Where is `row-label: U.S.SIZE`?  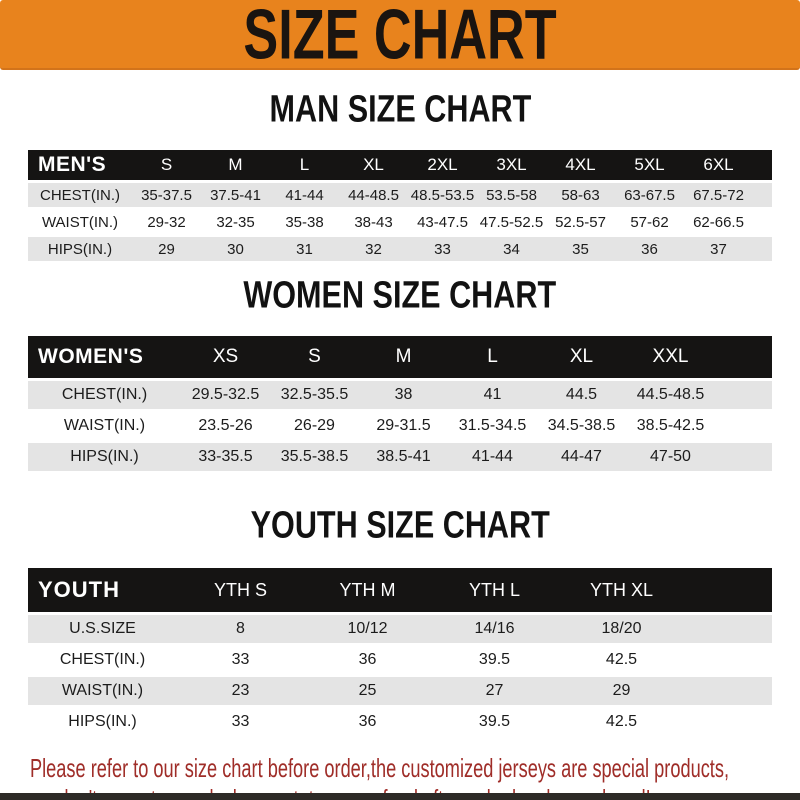 row-label: U.S.SIZE is located at coordinates (102, 629).